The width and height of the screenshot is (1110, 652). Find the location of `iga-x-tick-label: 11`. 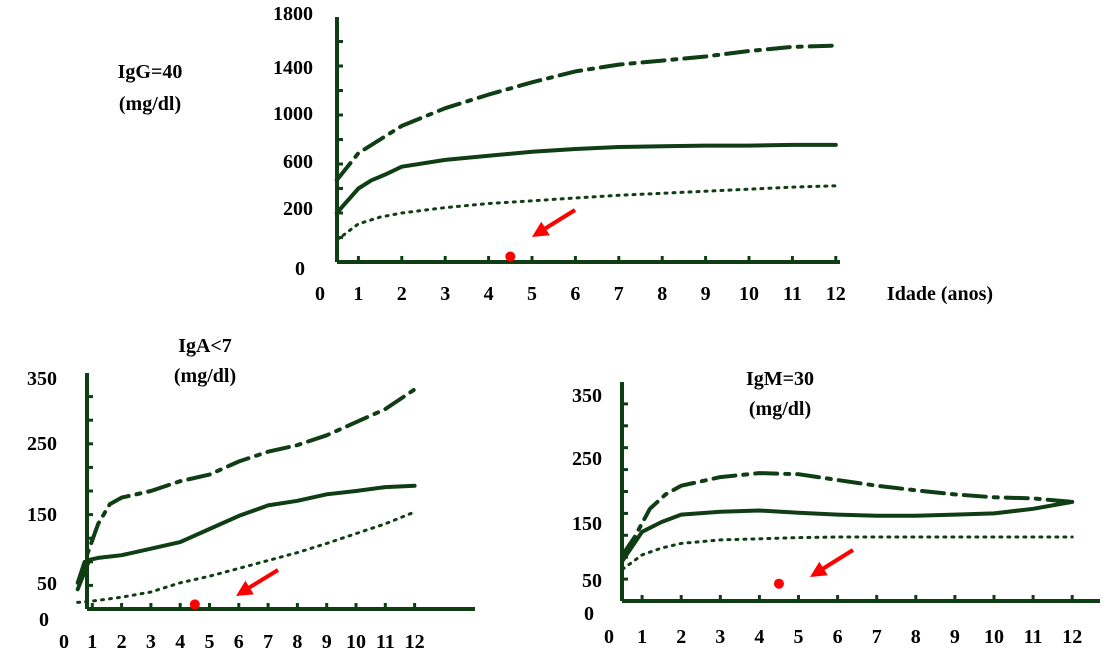

iga-x-tick-label: 11 is located at coordinates (385, 641).